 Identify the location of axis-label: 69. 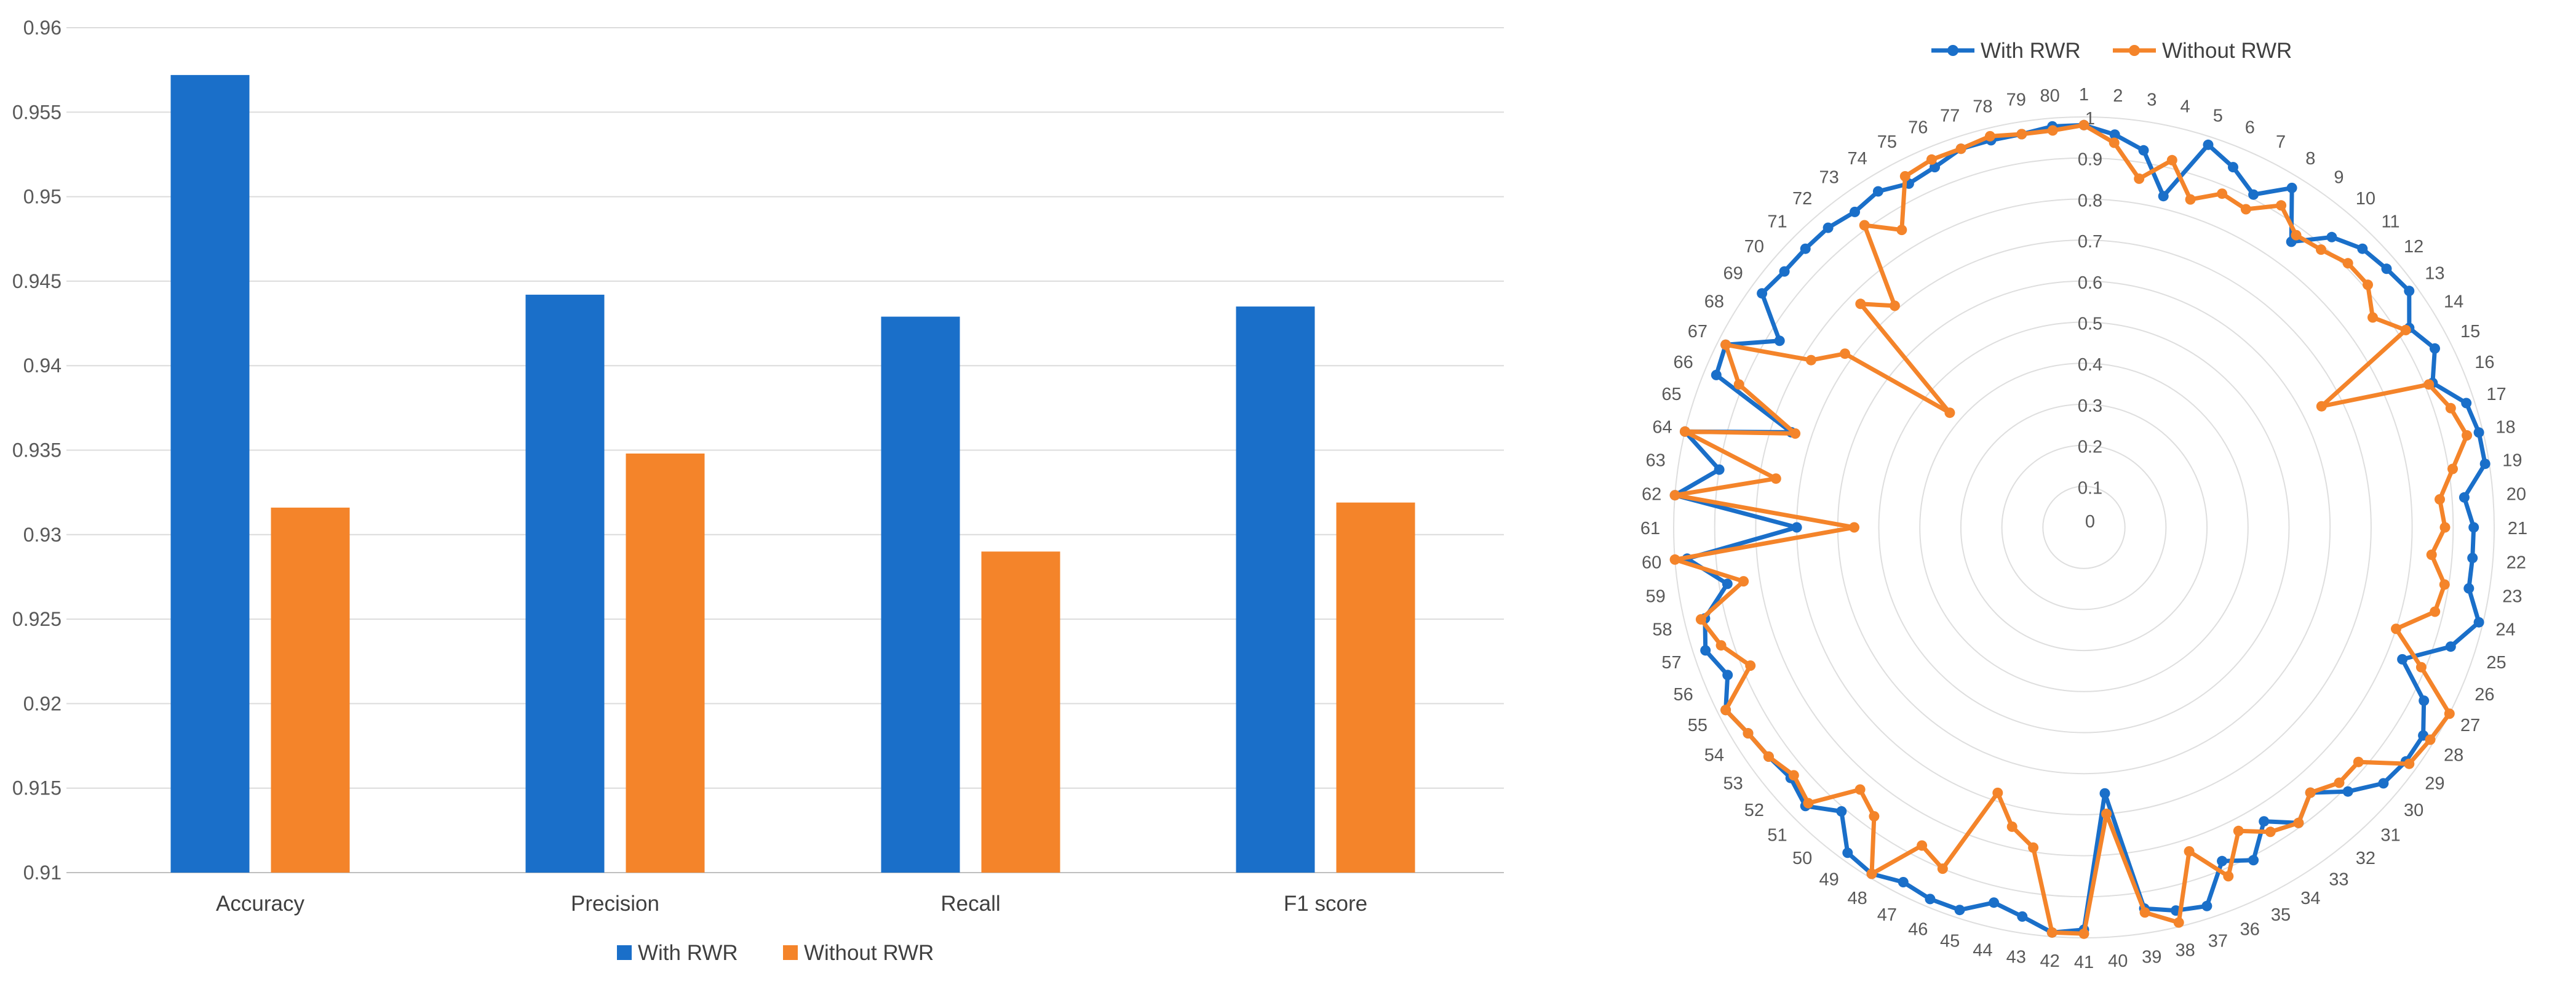
(1733, 274).